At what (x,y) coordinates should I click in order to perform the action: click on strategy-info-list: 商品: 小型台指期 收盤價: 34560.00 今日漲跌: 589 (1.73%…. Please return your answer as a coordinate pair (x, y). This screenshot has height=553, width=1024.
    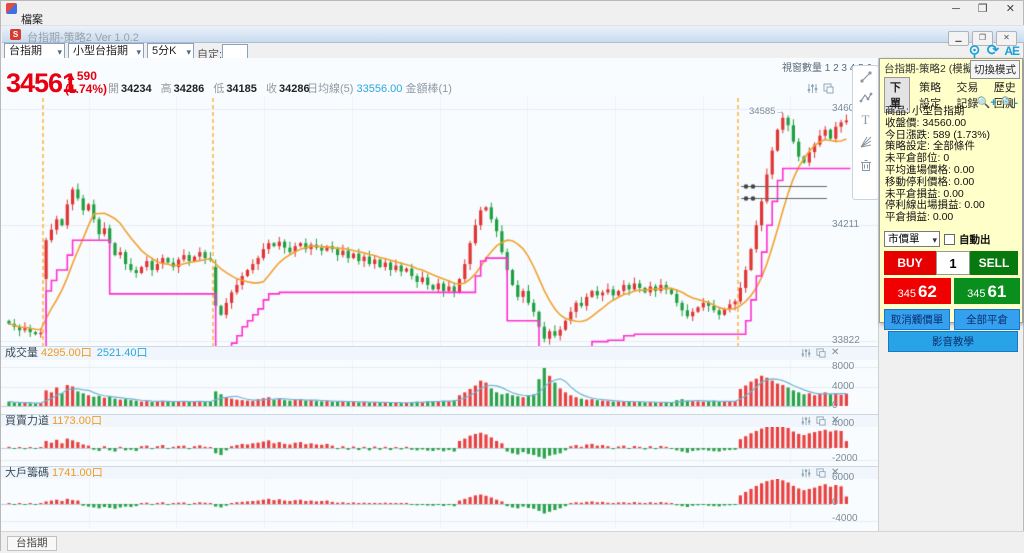
    Looking at the image, I should click on (938, 164).